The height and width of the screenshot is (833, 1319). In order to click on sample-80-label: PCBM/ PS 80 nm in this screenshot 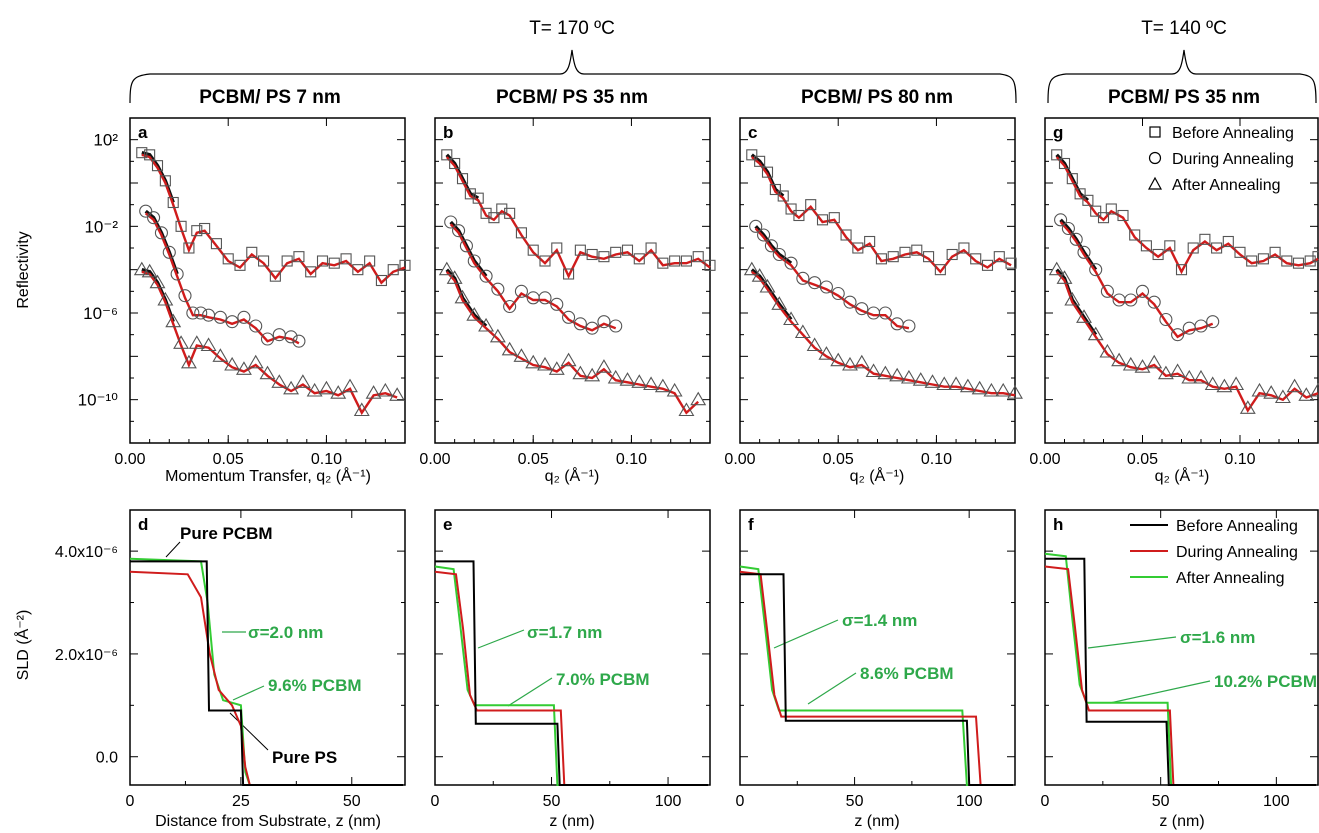, I will do `click(877, 97)`.